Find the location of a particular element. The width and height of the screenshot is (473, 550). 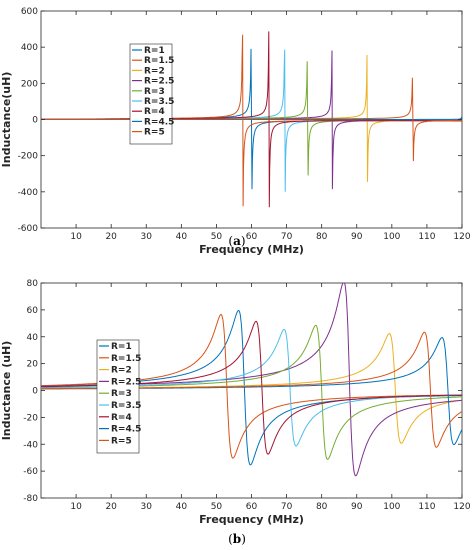

y-tick-label: 60 is located at coordinates (33, 311).